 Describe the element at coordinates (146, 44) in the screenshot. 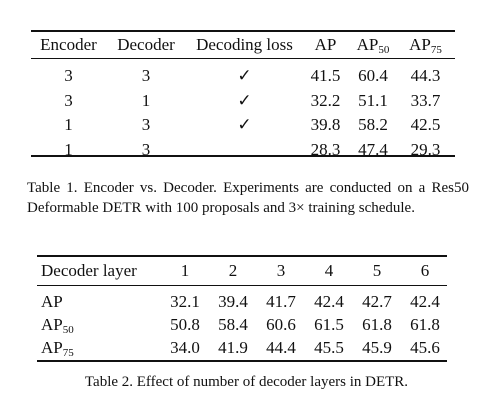

I see `header-decoder: Decoder` at that location.